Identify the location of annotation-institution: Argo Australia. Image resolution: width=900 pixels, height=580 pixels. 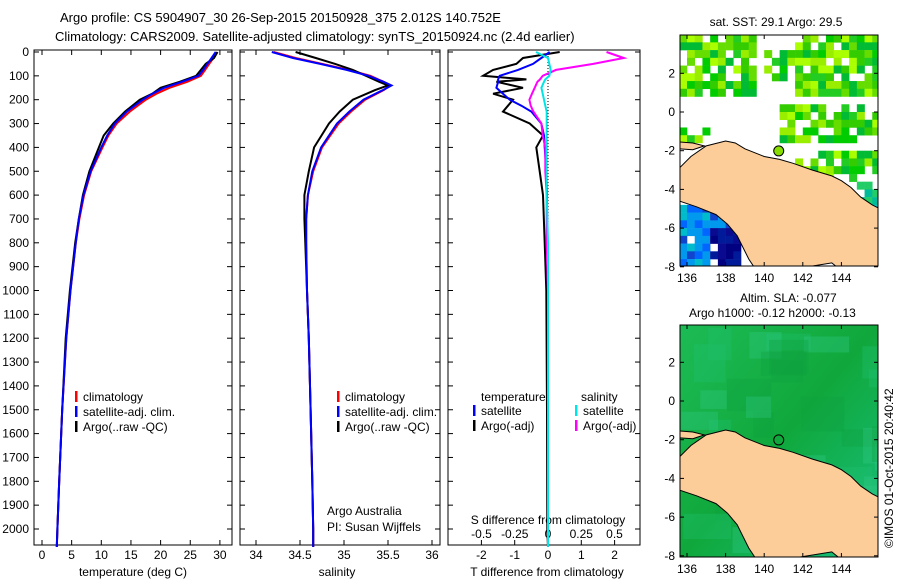
(364, 511).